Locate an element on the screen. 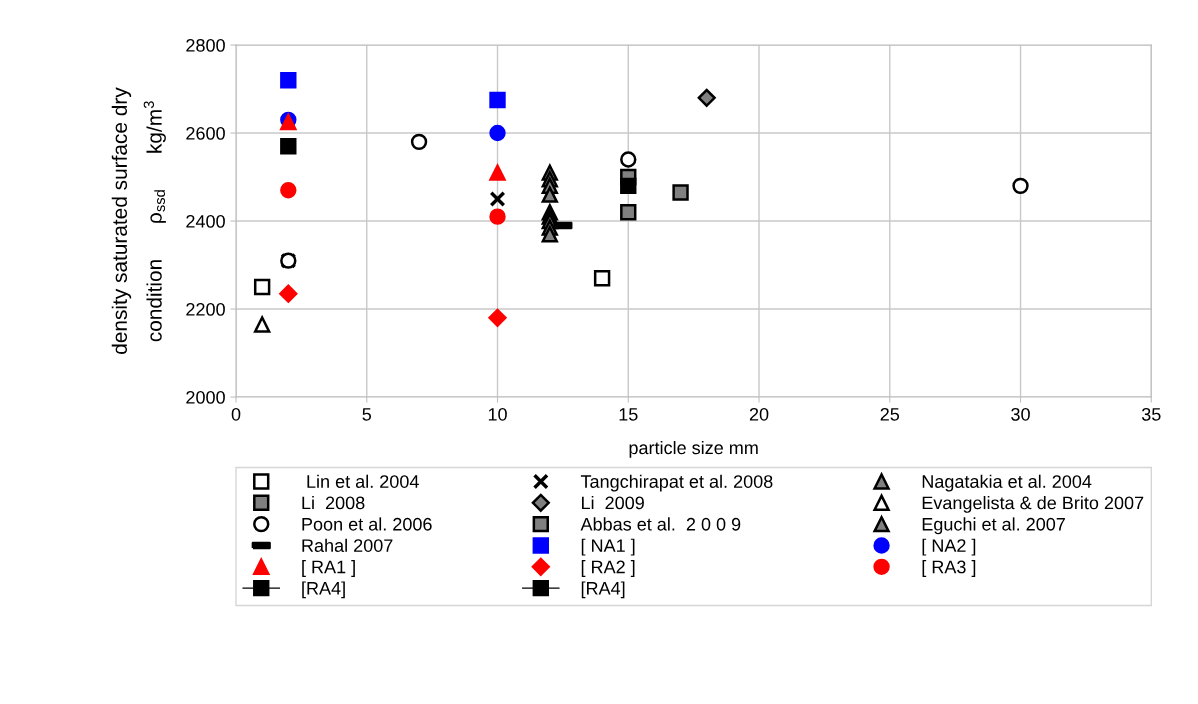  x-tick-label: 25 is located at coordinates (890, 414).